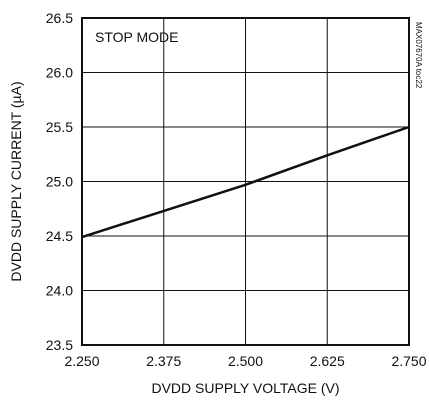  I want to click on y-tick-label: 23.5, so click(59, 345).